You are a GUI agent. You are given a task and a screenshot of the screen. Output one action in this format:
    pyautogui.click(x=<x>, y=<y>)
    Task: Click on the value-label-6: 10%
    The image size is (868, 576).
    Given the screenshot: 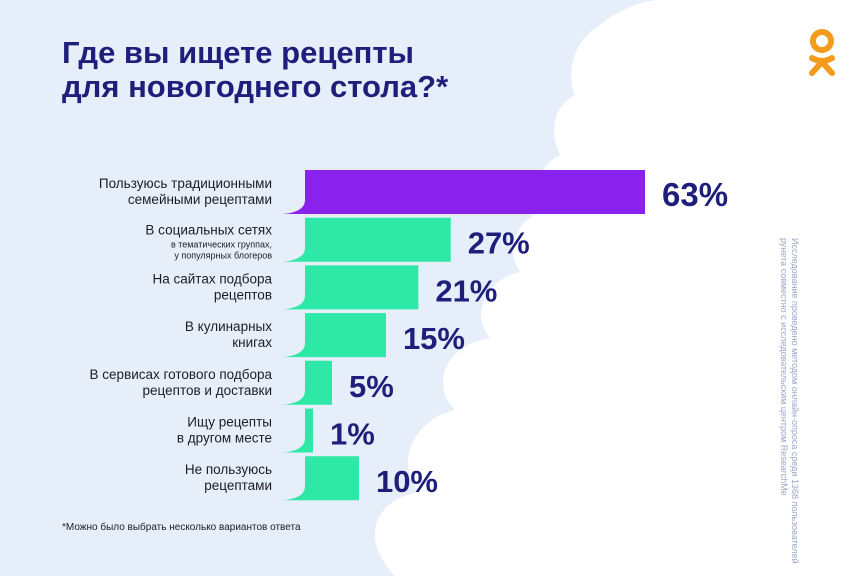 What is the action you would take?
    pyautogui.click(x=407, y=481)
    